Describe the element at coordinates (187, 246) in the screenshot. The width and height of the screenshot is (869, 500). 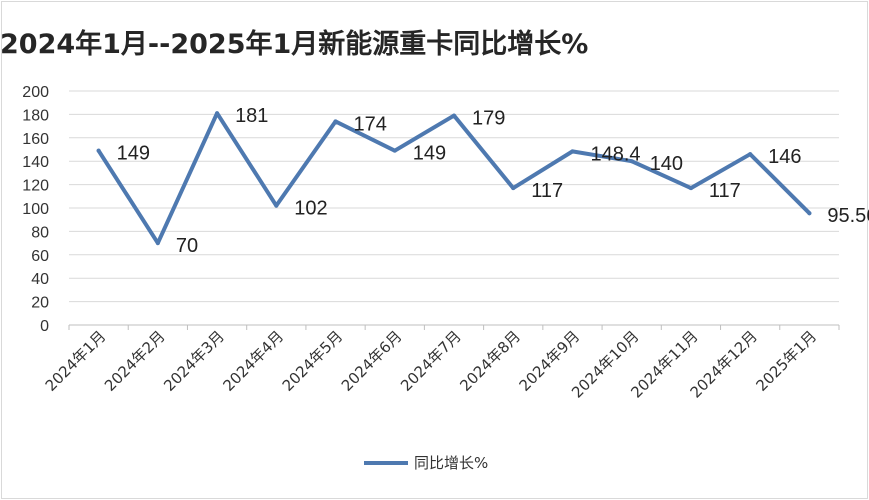
I see `data-label: 70` at that location.